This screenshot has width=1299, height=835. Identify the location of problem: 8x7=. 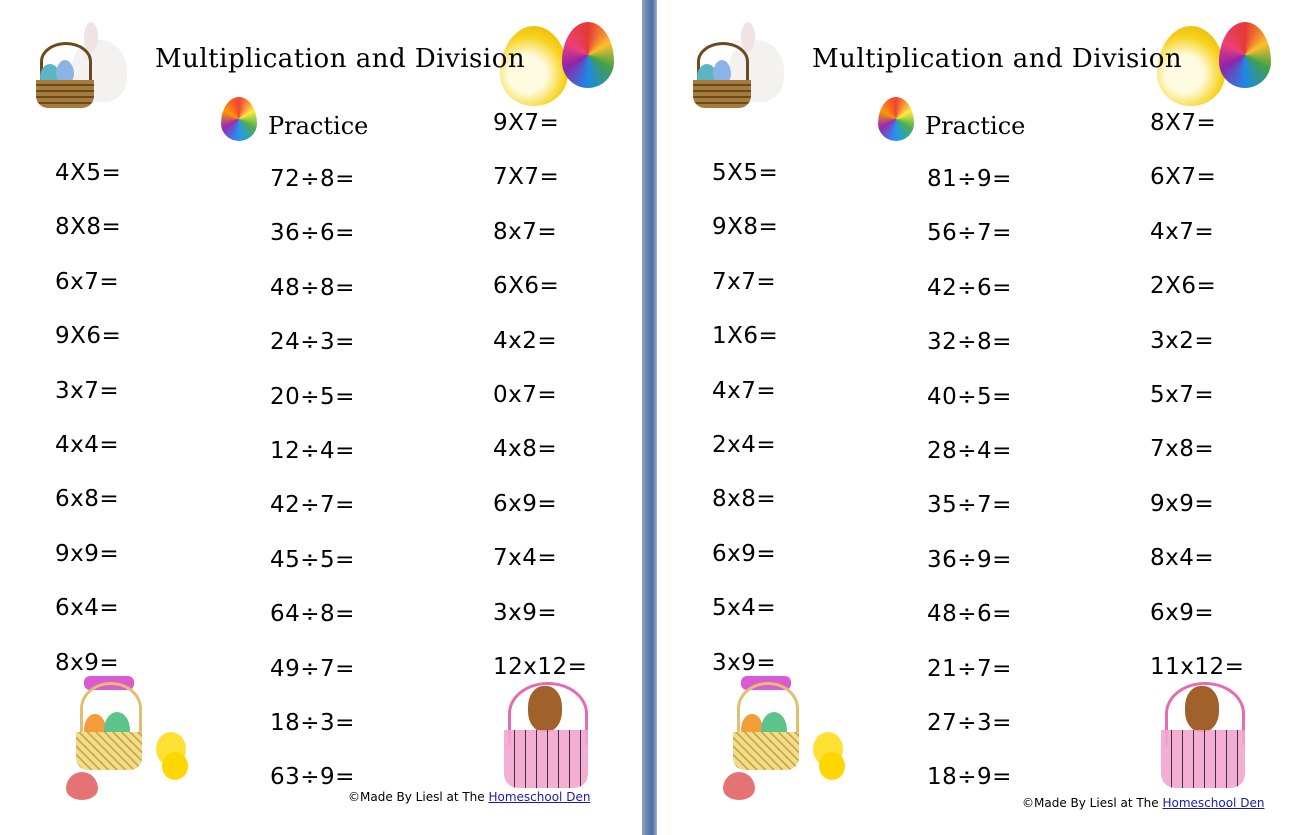
(525, 231).